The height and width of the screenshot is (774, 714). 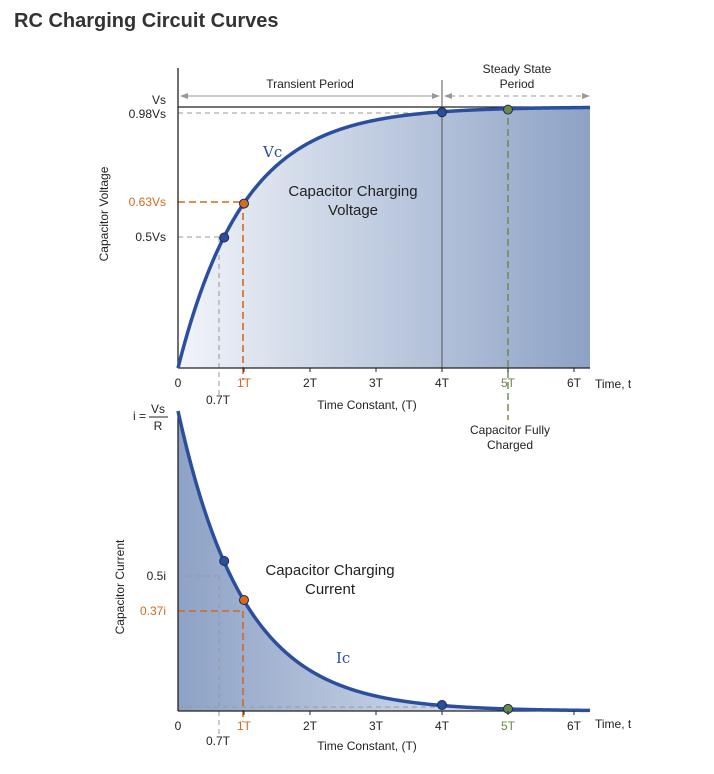 I want to click on current-curve-label-line2: Current, so click(x=330, y=589).